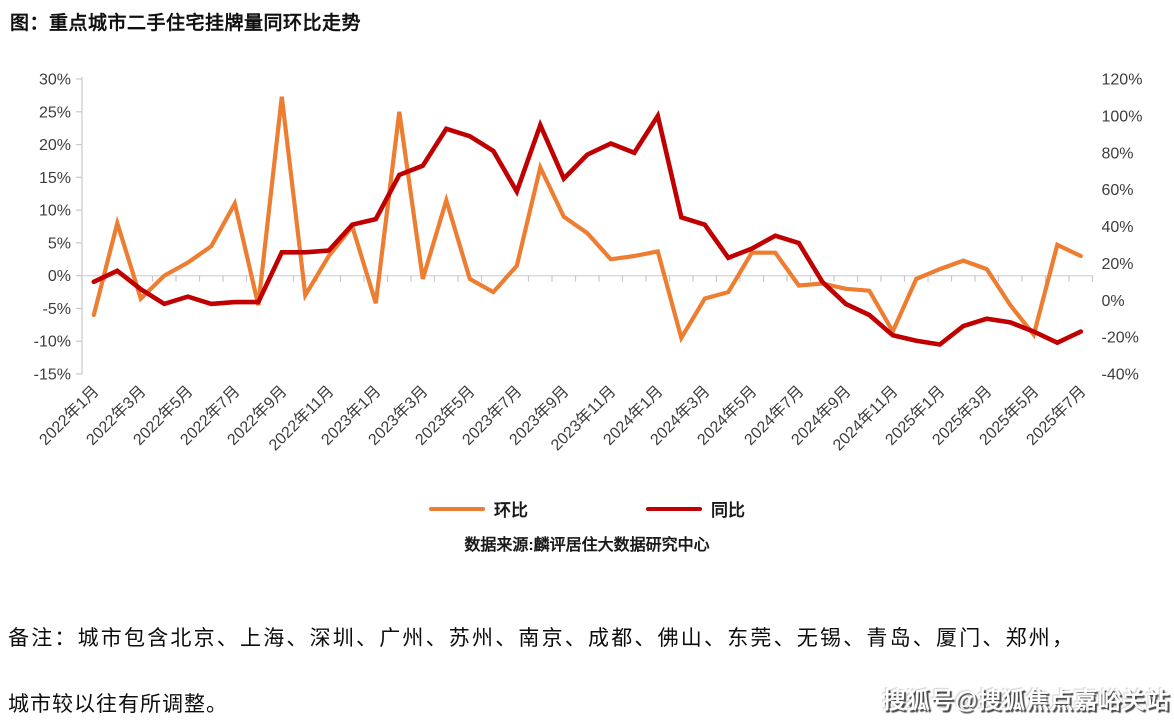 The width and height of the screenshot is (1174, 721). What do you see at coordinates (1118, 227) in the screenshot?
I see `y-axis-right-tick: 40%` at bounding box center [1118, 227].